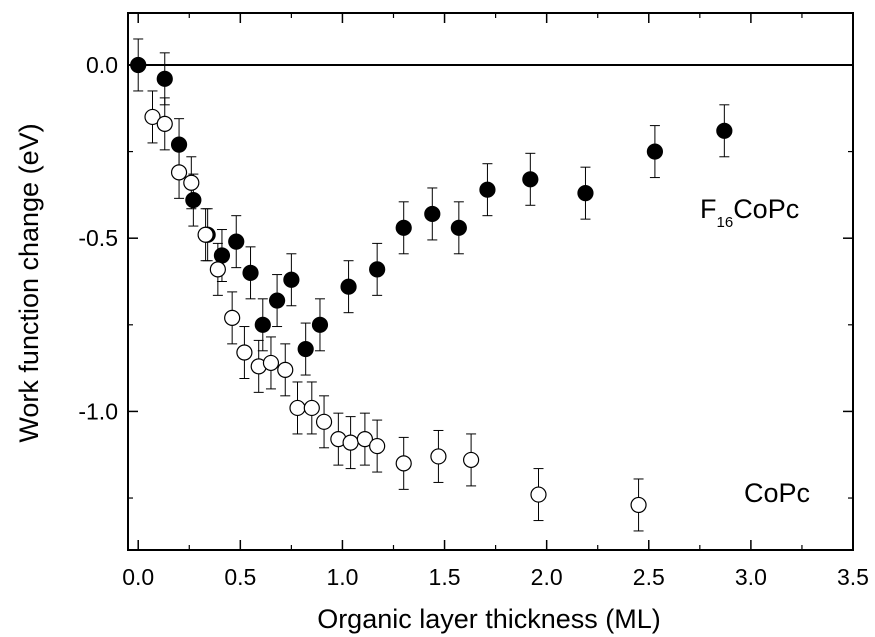  What do you see at coordinates (98, 238) in the screenshot?
I see `y-tick-label: -0.5` at bounding box center [98, 238].